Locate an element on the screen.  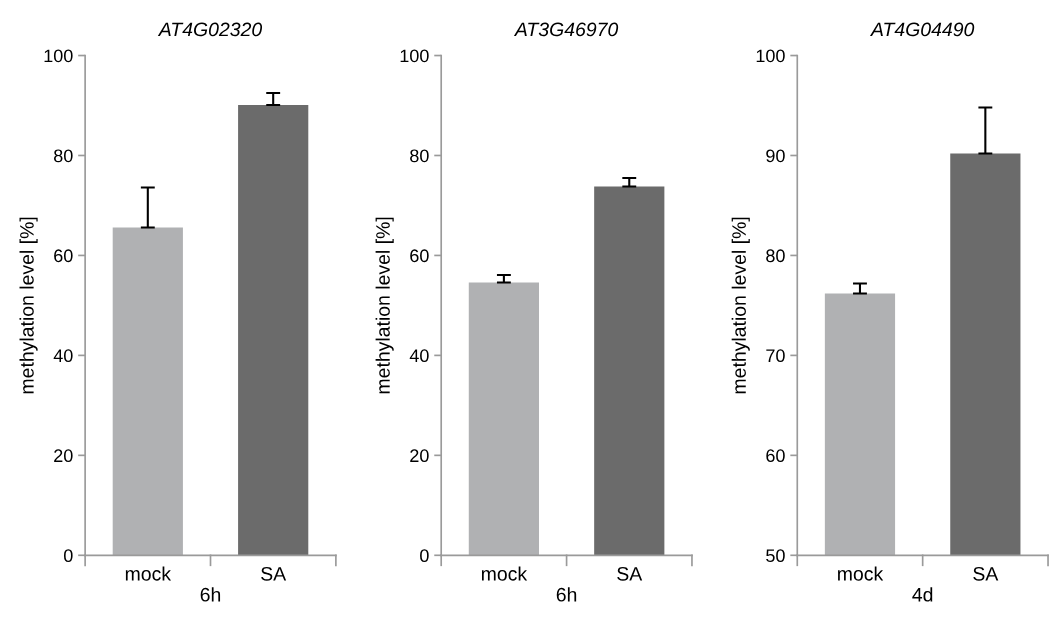
chart-title: AT3G46970 is located at coordinates (566, 29).